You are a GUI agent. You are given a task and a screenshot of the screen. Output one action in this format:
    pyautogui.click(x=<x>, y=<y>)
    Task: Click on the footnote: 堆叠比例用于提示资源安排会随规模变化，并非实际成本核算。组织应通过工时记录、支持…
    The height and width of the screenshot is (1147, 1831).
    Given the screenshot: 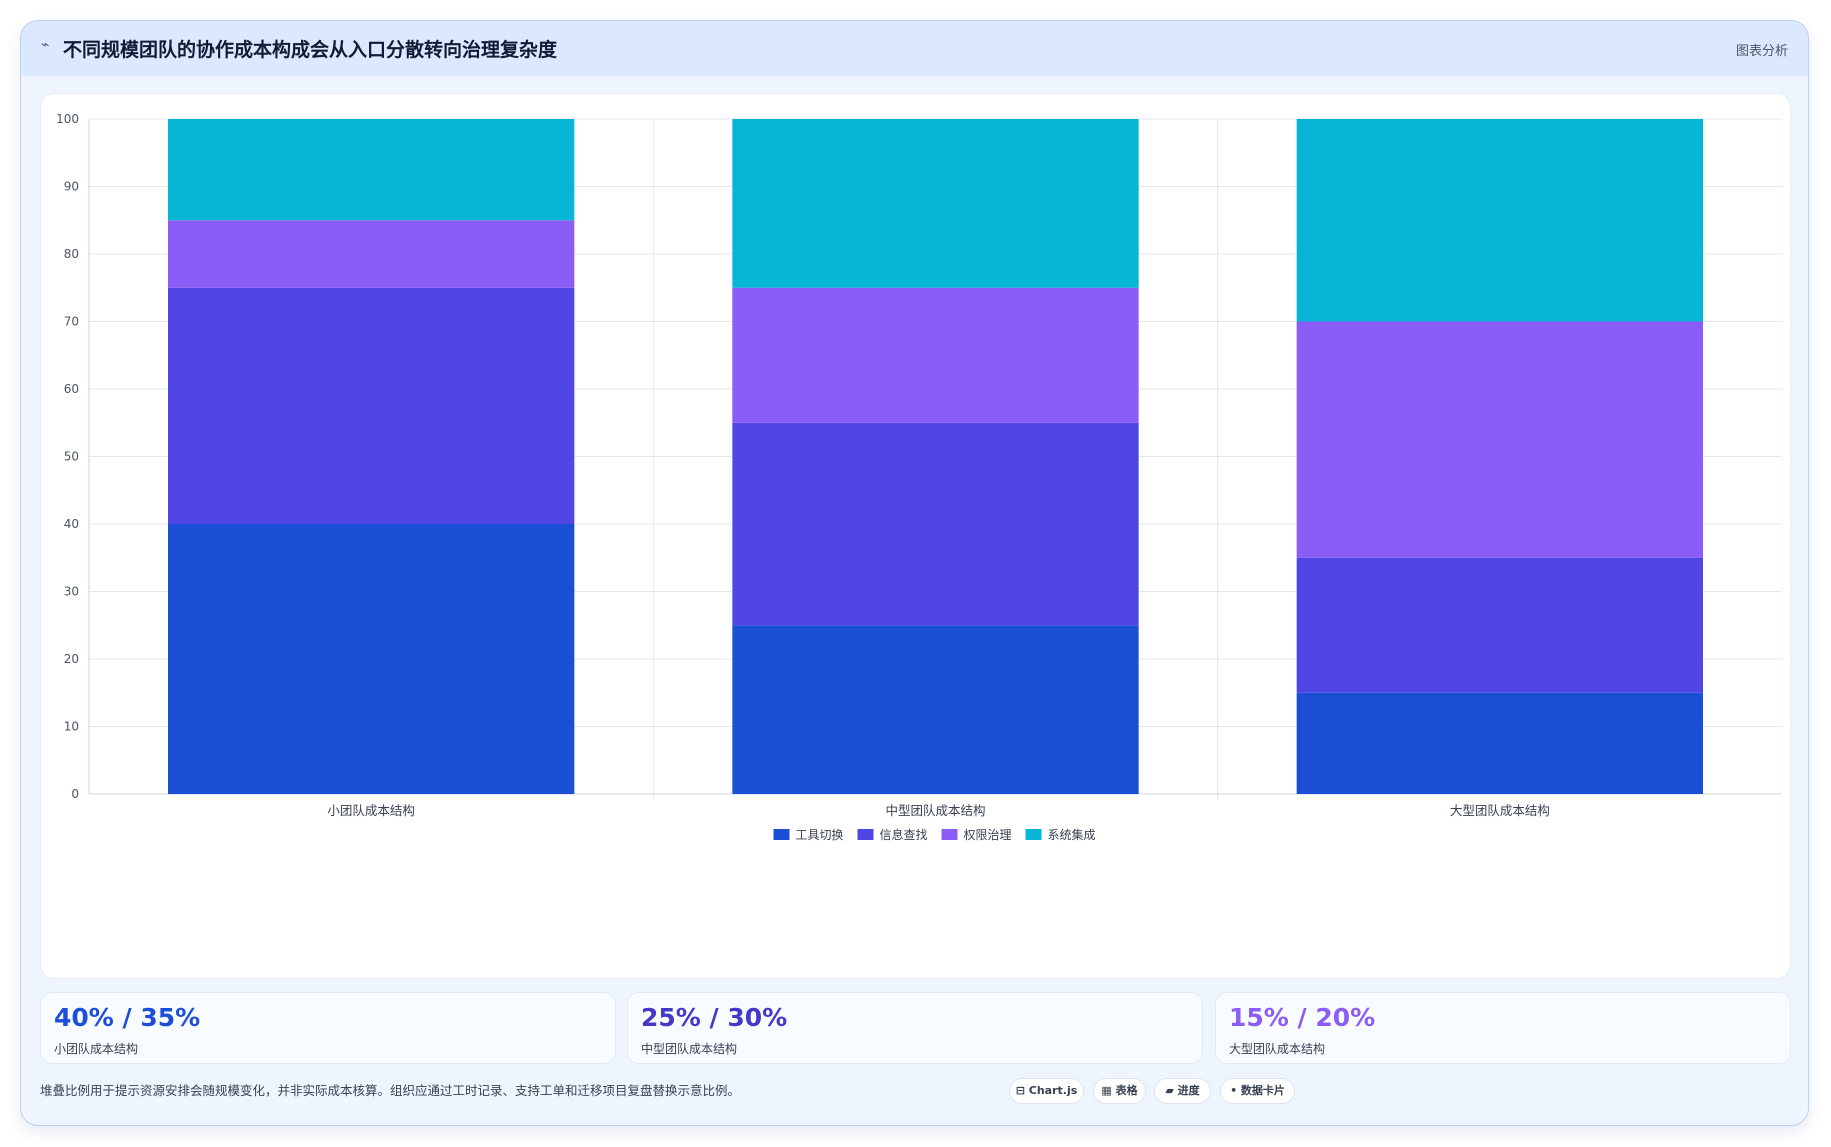 What is the action you would take?
    pyautogui.click(x=390, y=1090)
    